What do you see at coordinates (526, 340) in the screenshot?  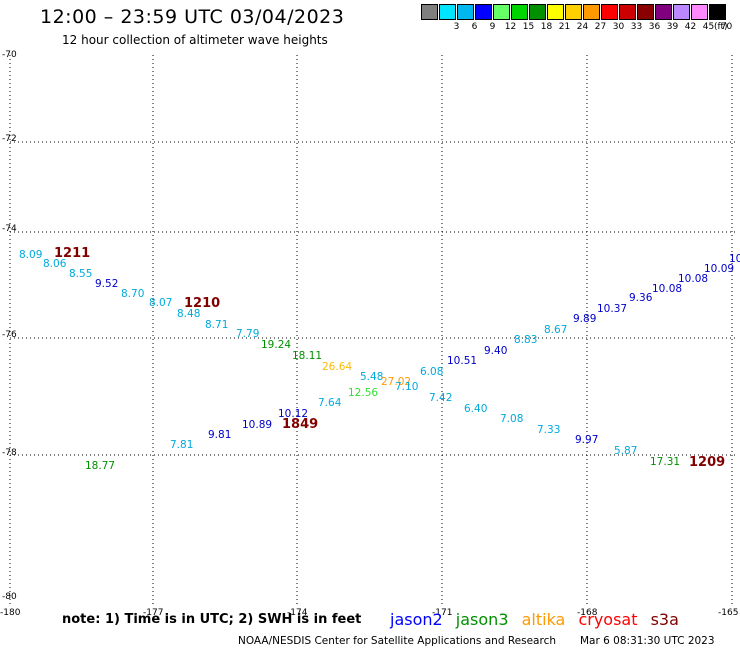 I see `wave-height-value: 8.83` at bounding box center [526, 340].